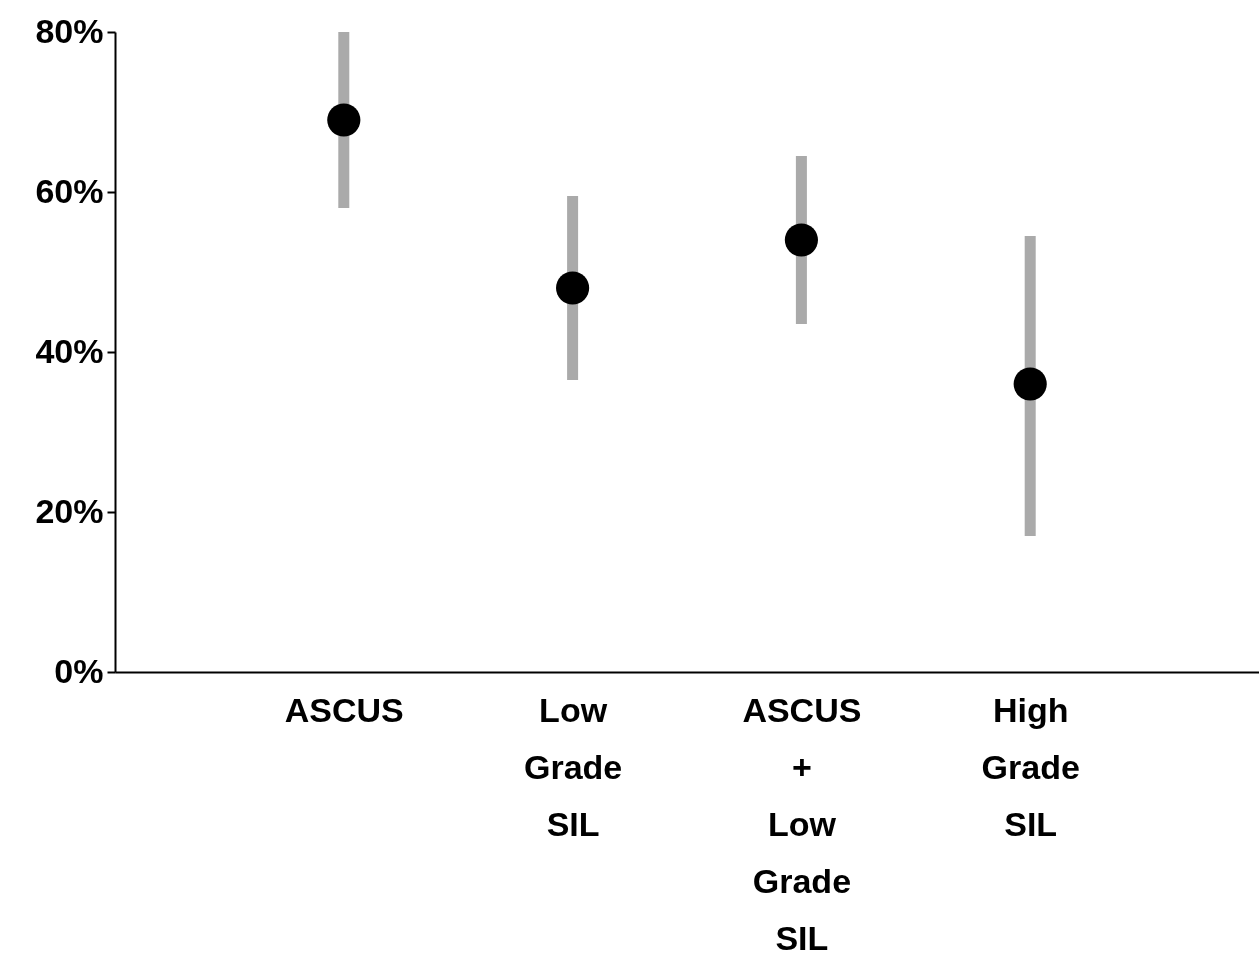 The width and height of the screenshot is (1259, 965). I want to click on x-tick-label: High Grade SIL, so click(1030, 766).